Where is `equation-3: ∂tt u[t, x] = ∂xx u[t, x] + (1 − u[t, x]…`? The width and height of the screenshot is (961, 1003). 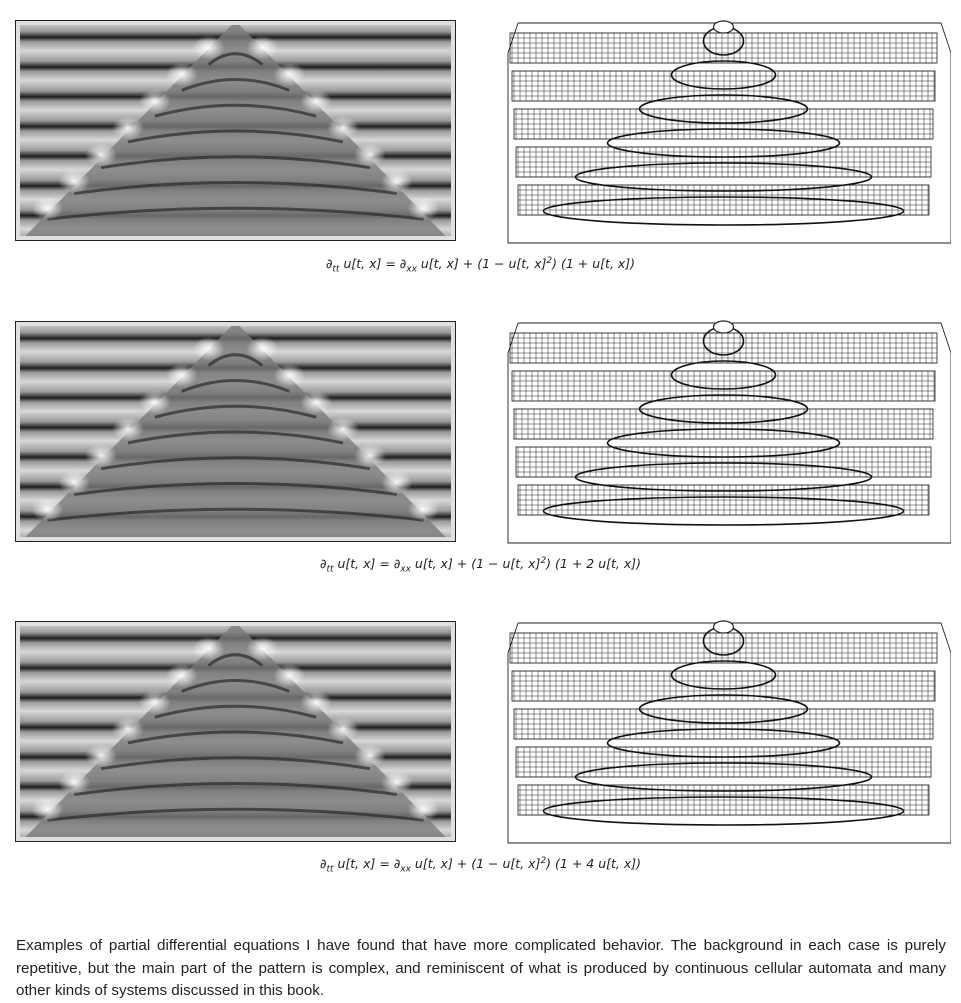 equation-3: ∂tt u[t, x] = ∂xx u[t, x] + (1 − u[t, x]… is located at coordinates (480, 865).